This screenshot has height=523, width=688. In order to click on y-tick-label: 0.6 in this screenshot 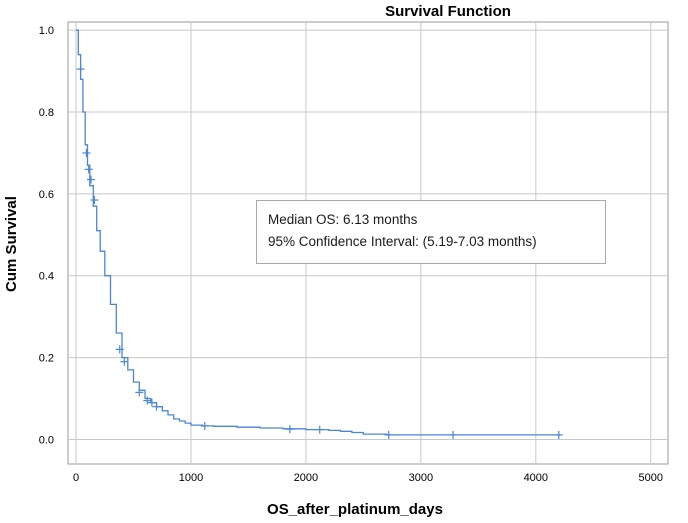, I will do `click(46, 195)`.